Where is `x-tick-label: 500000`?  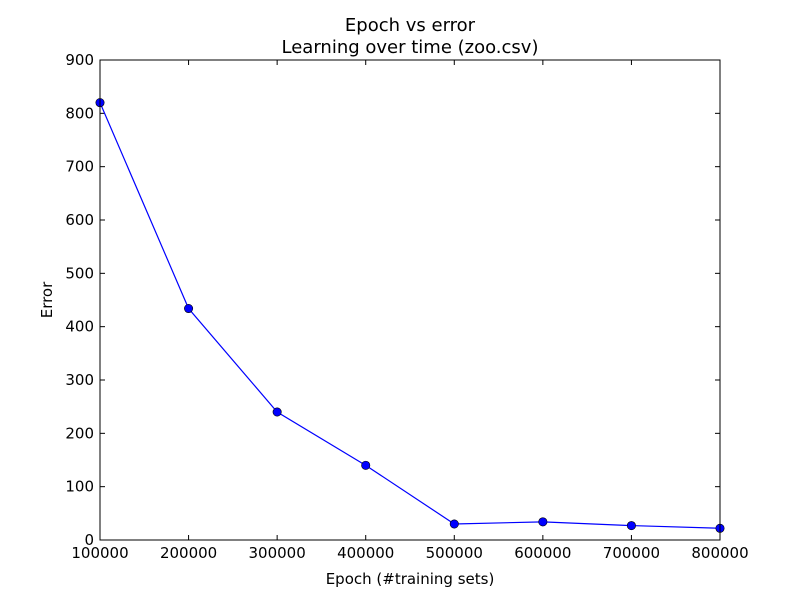
x-tick-label: 500000 is located at coordinates (454, 553).